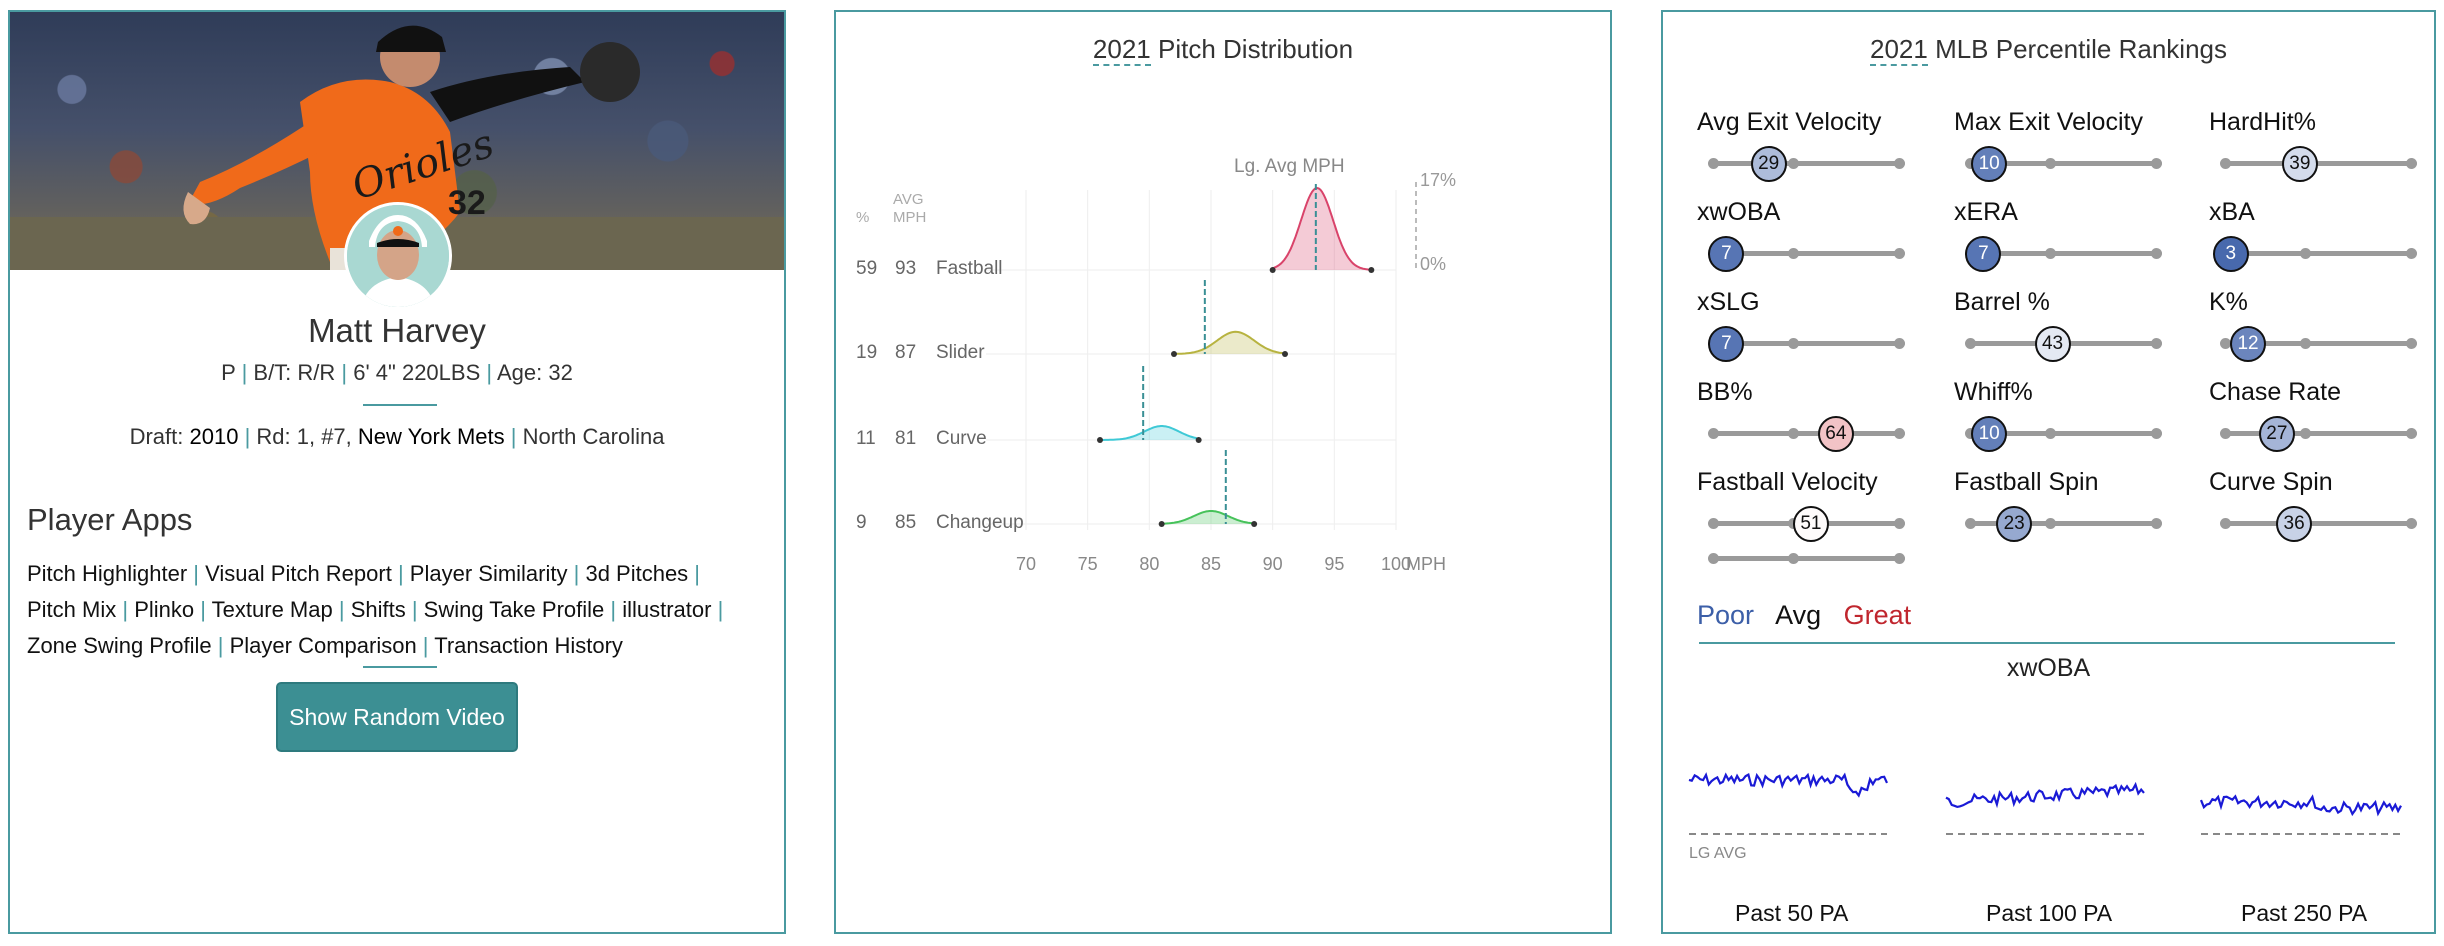  I want to click on x-tick-label: 75, so click(1088, 564).